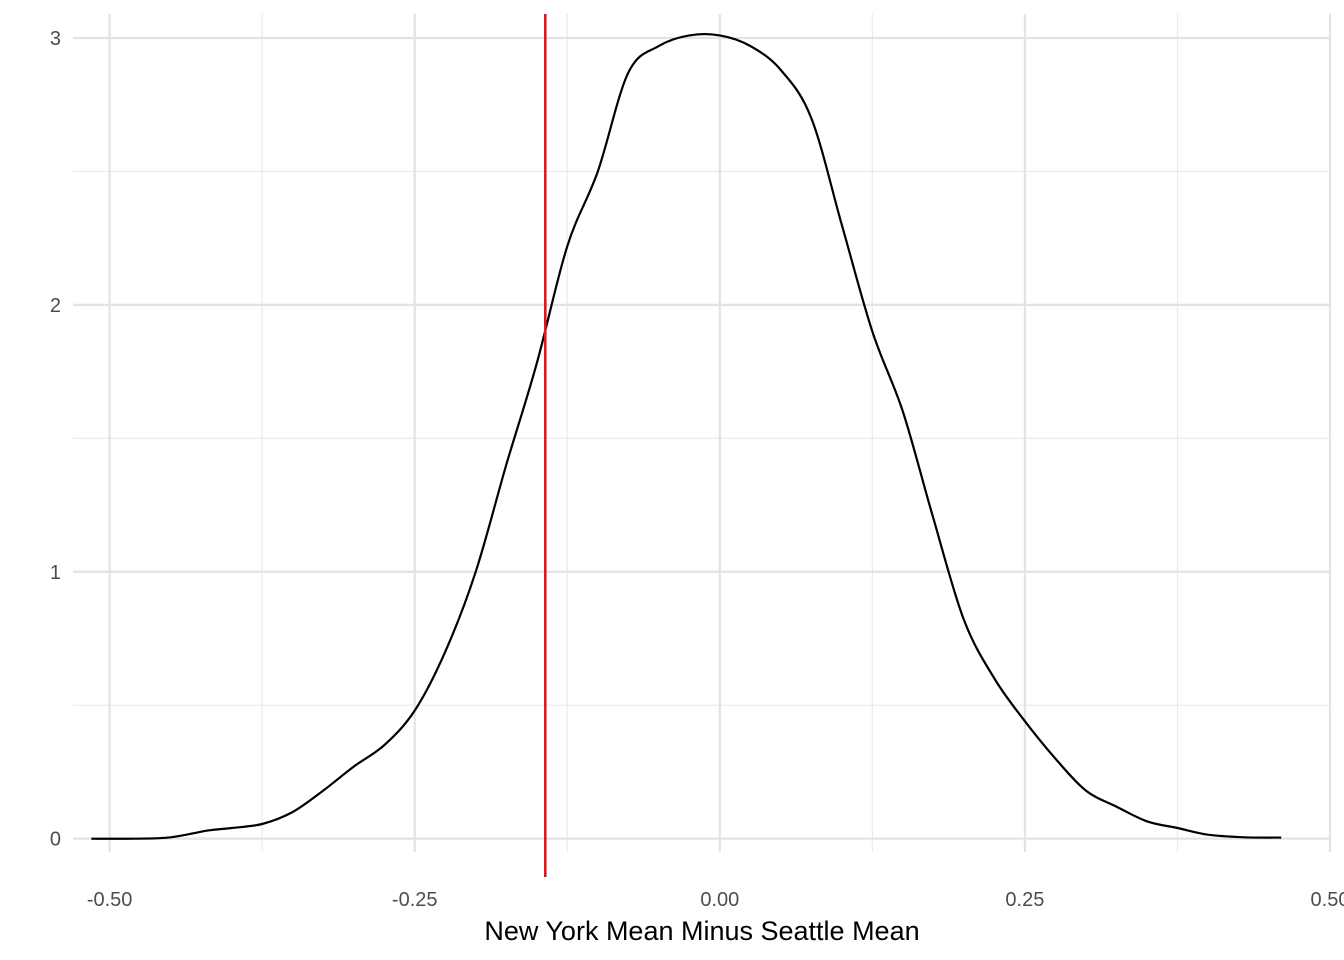  I want to click on y-tick-label: 0, so click(55, 840).